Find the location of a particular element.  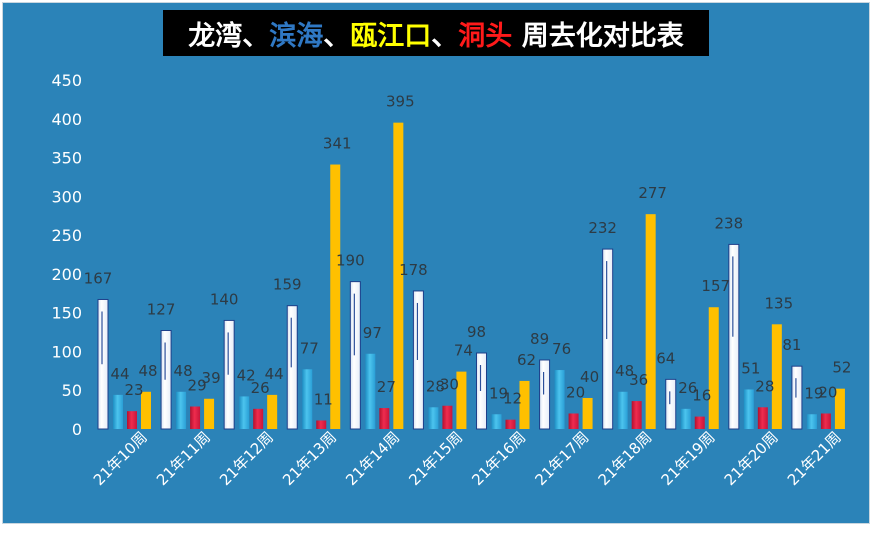

value-label: 140 is located at coordinates (224, 299).